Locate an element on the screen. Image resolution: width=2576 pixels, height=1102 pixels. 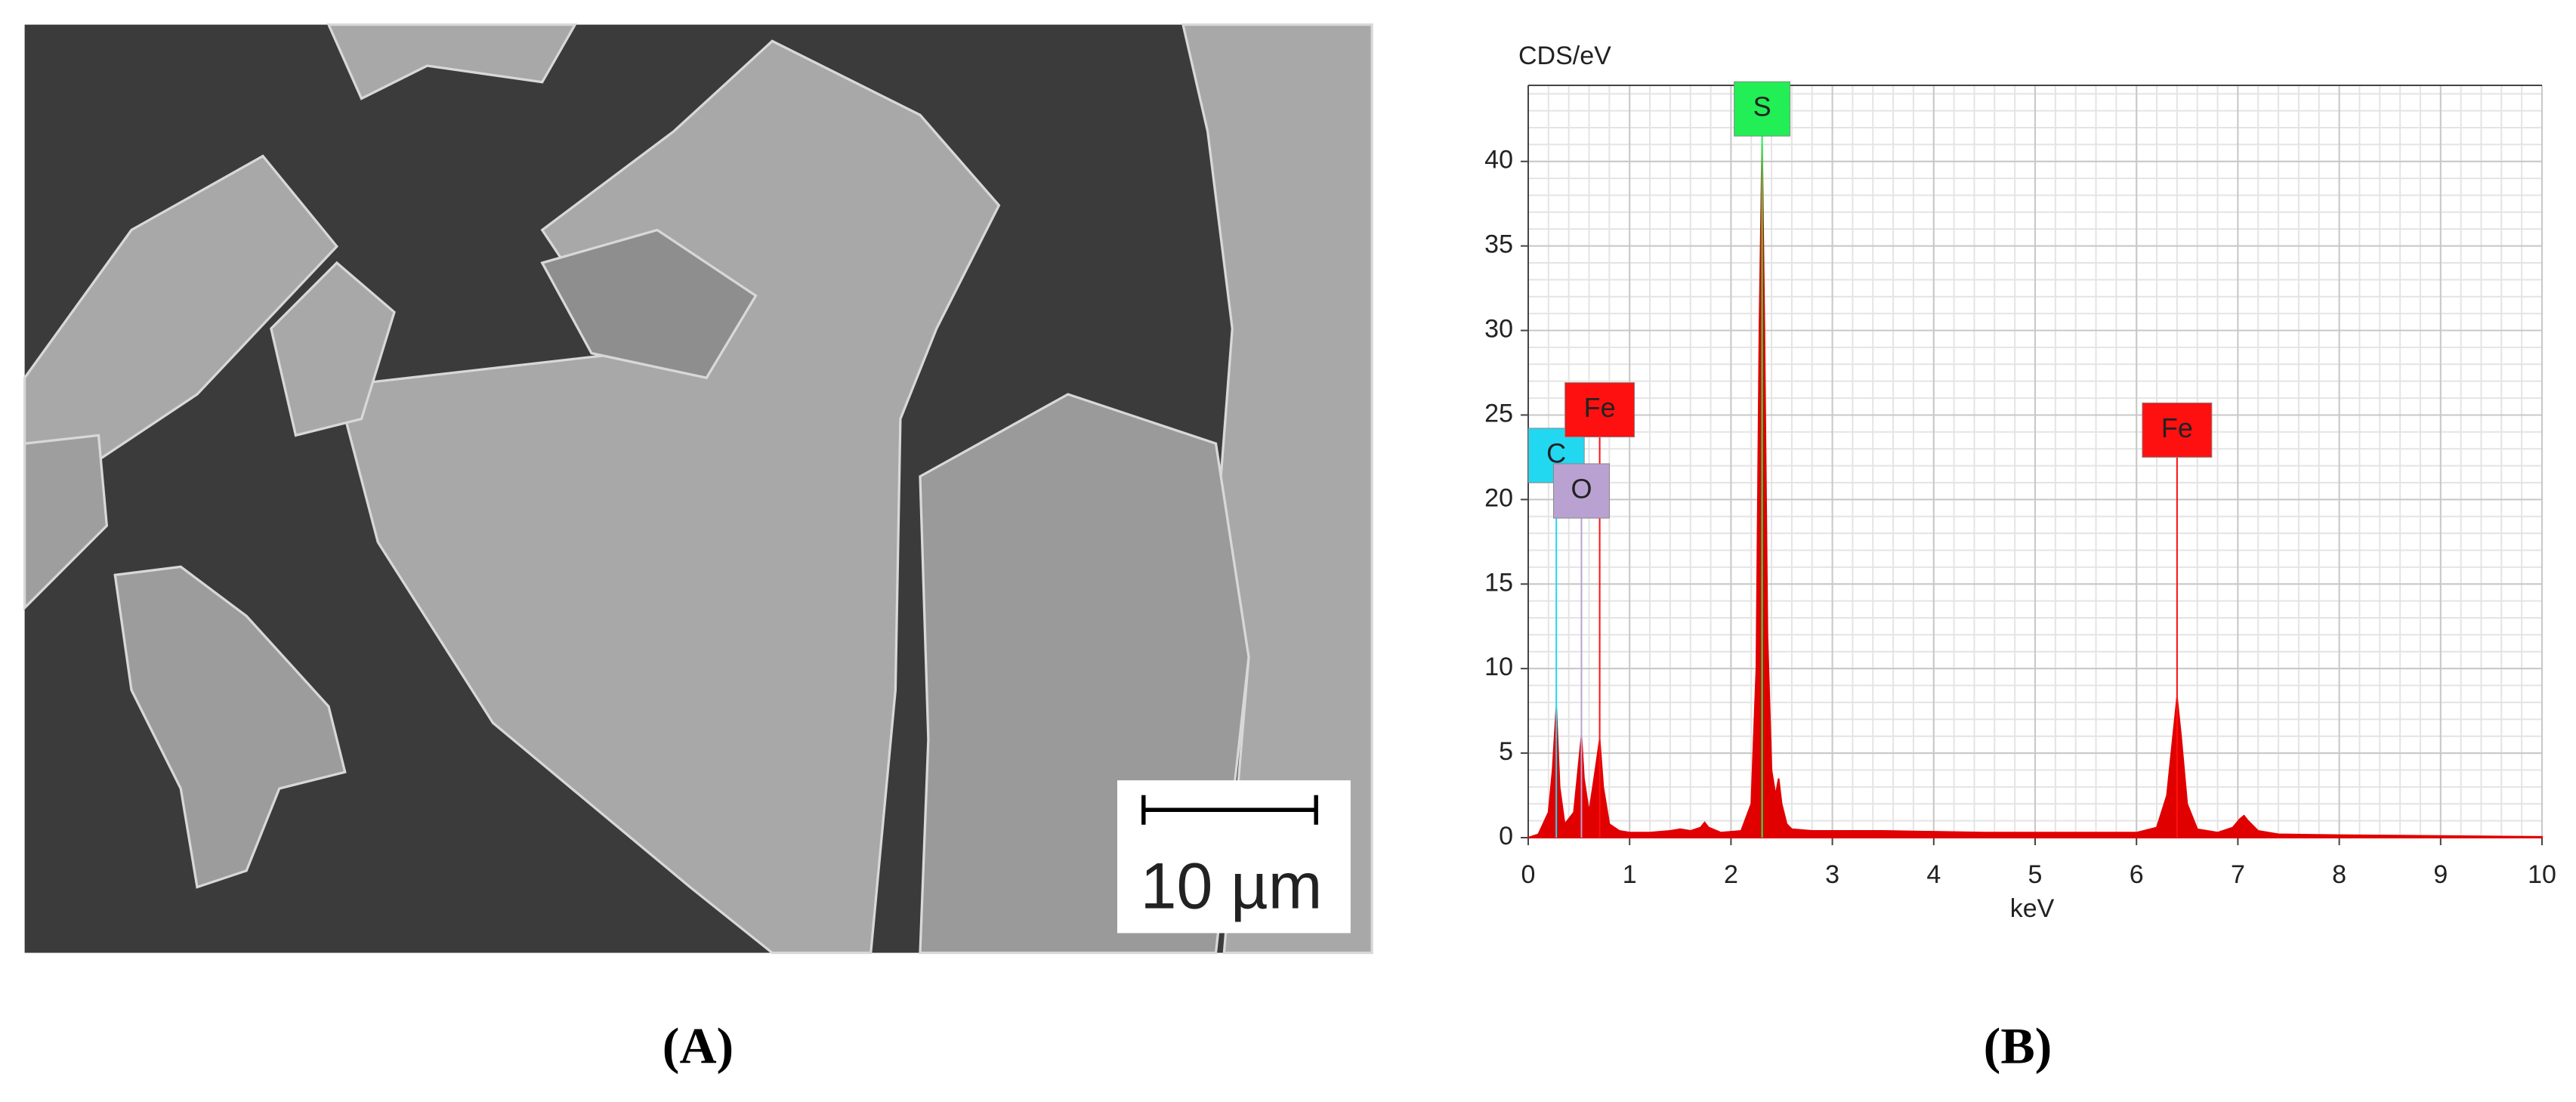
scale-bar-label: 10 µm is located at coordinates (1232, 887).